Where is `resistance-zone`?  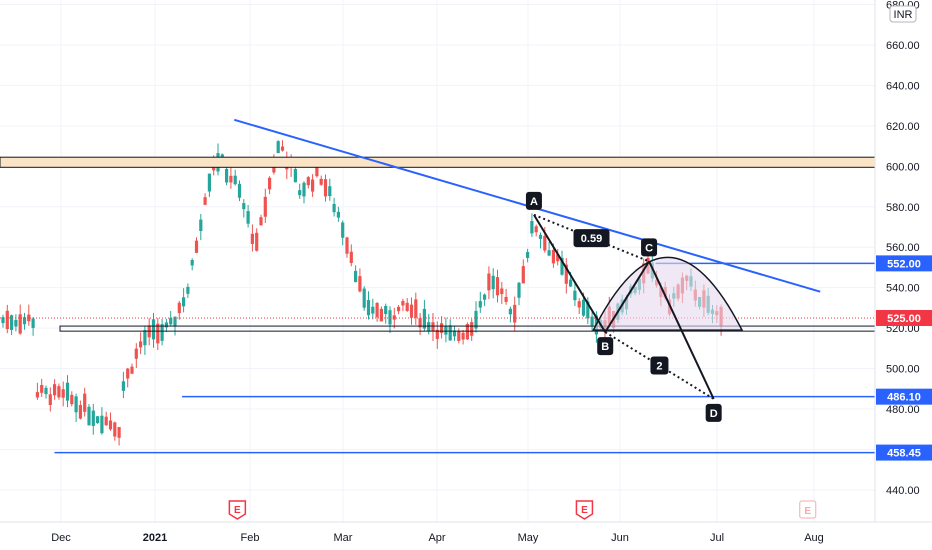 resistance-zone is located at coordinates (438, 162).